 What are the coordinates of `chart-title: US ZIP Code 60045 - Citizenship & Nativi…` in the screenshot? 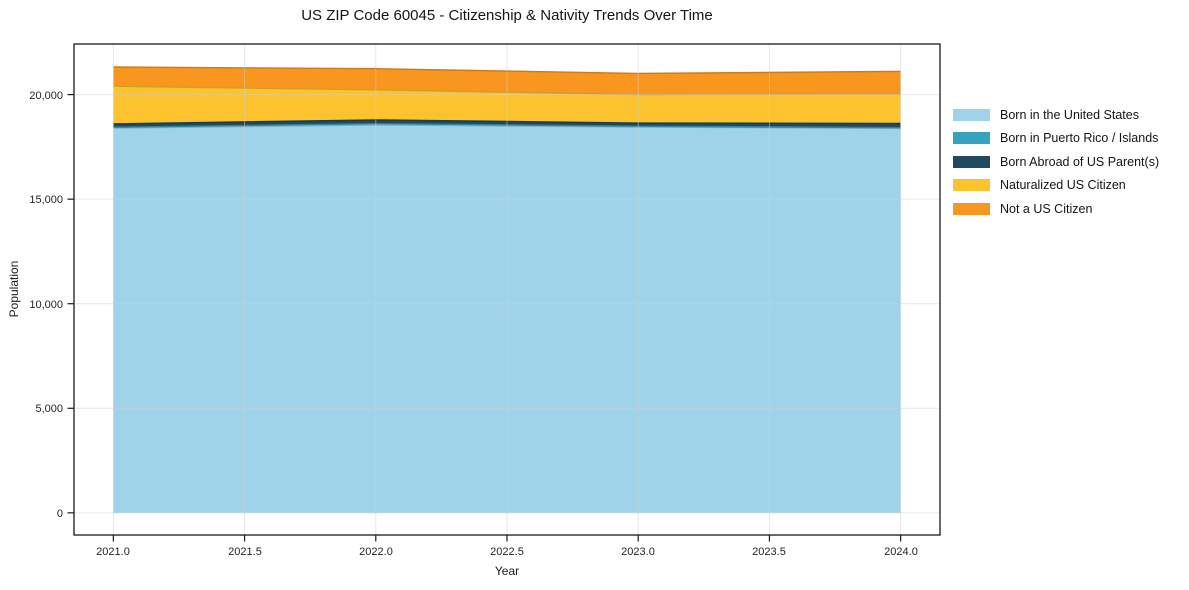 It's located at (507, 15).